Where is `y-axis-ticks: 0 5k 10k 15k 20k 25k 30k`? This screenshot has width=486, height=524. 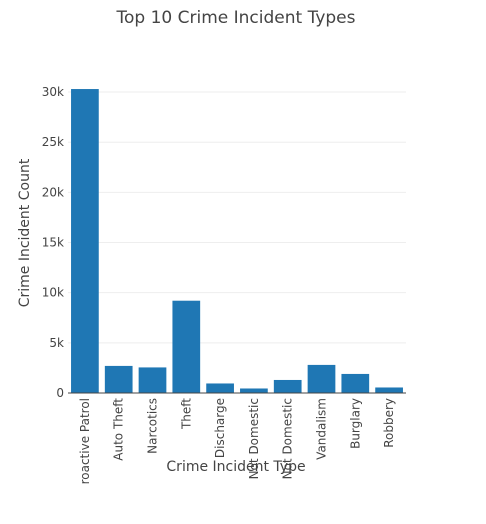
y-axis-ticks: 0 5k 10k 15k 20k 25k 30k is located at coordinates (53, 242).